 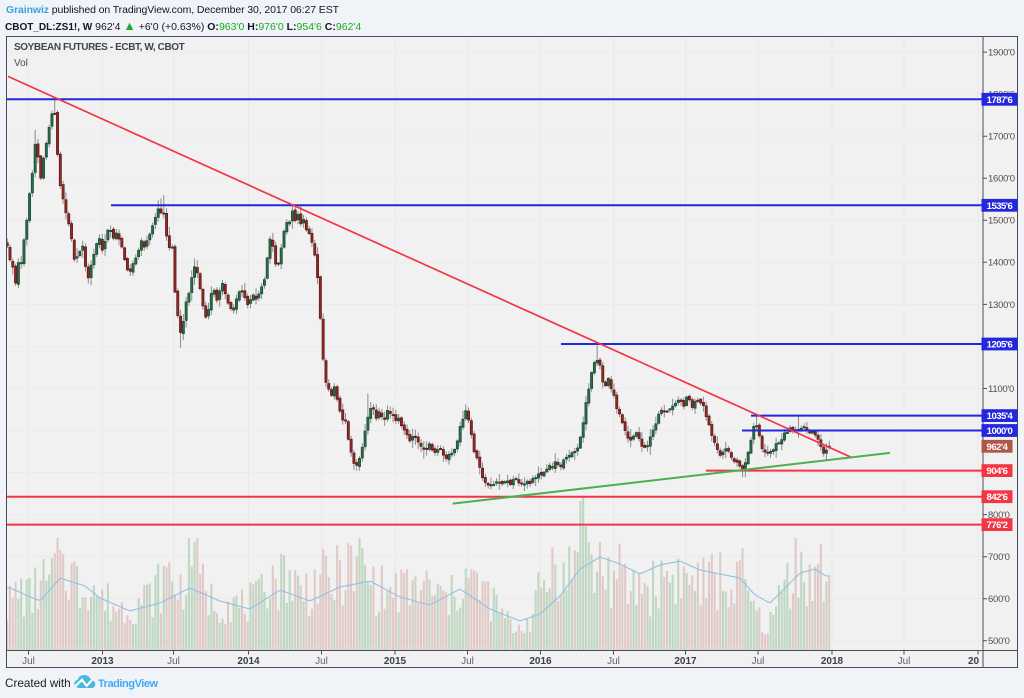 I want to click on svg-text: 1000'0, so click(x=1000, y=431).